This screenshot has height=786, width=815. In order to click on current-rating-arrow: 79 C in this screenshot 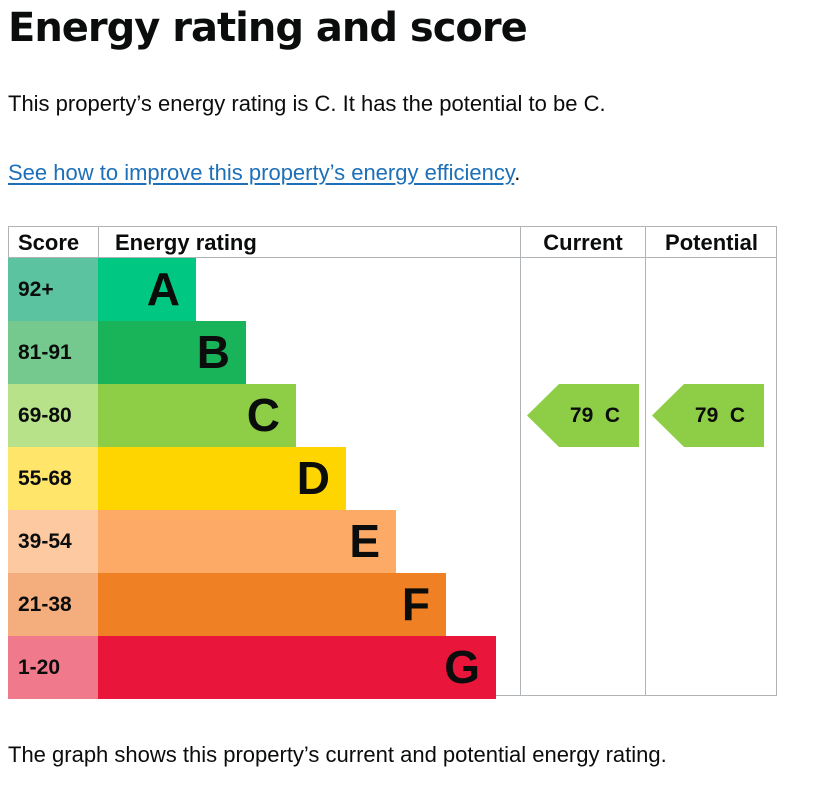, I will do `click(583, 415)`.